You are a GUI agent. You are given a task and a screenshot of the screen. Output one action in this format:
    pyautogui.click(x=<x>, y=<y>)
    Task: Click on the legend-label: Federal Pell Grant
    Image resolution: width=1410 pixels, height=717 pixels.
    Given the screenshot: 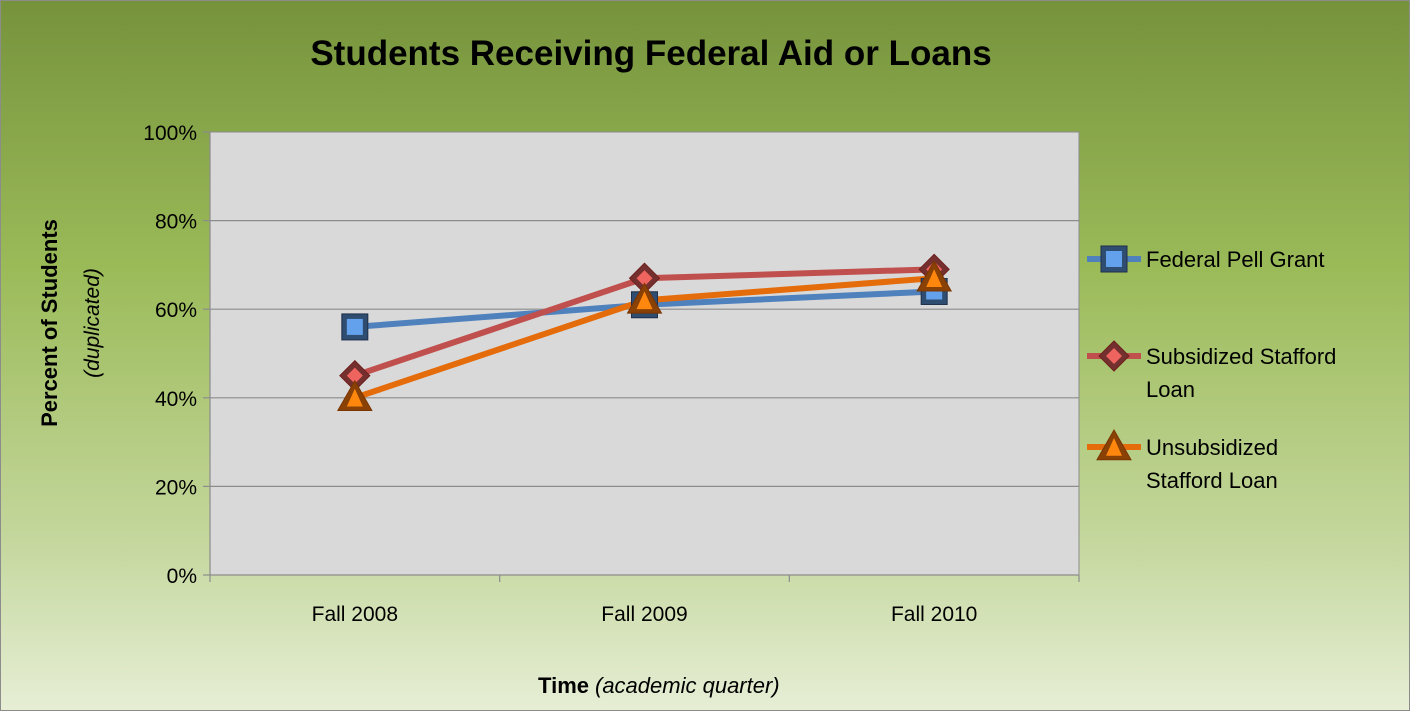 What is the action you would take?
    pyautogui.click(x=1235, y=259)
    